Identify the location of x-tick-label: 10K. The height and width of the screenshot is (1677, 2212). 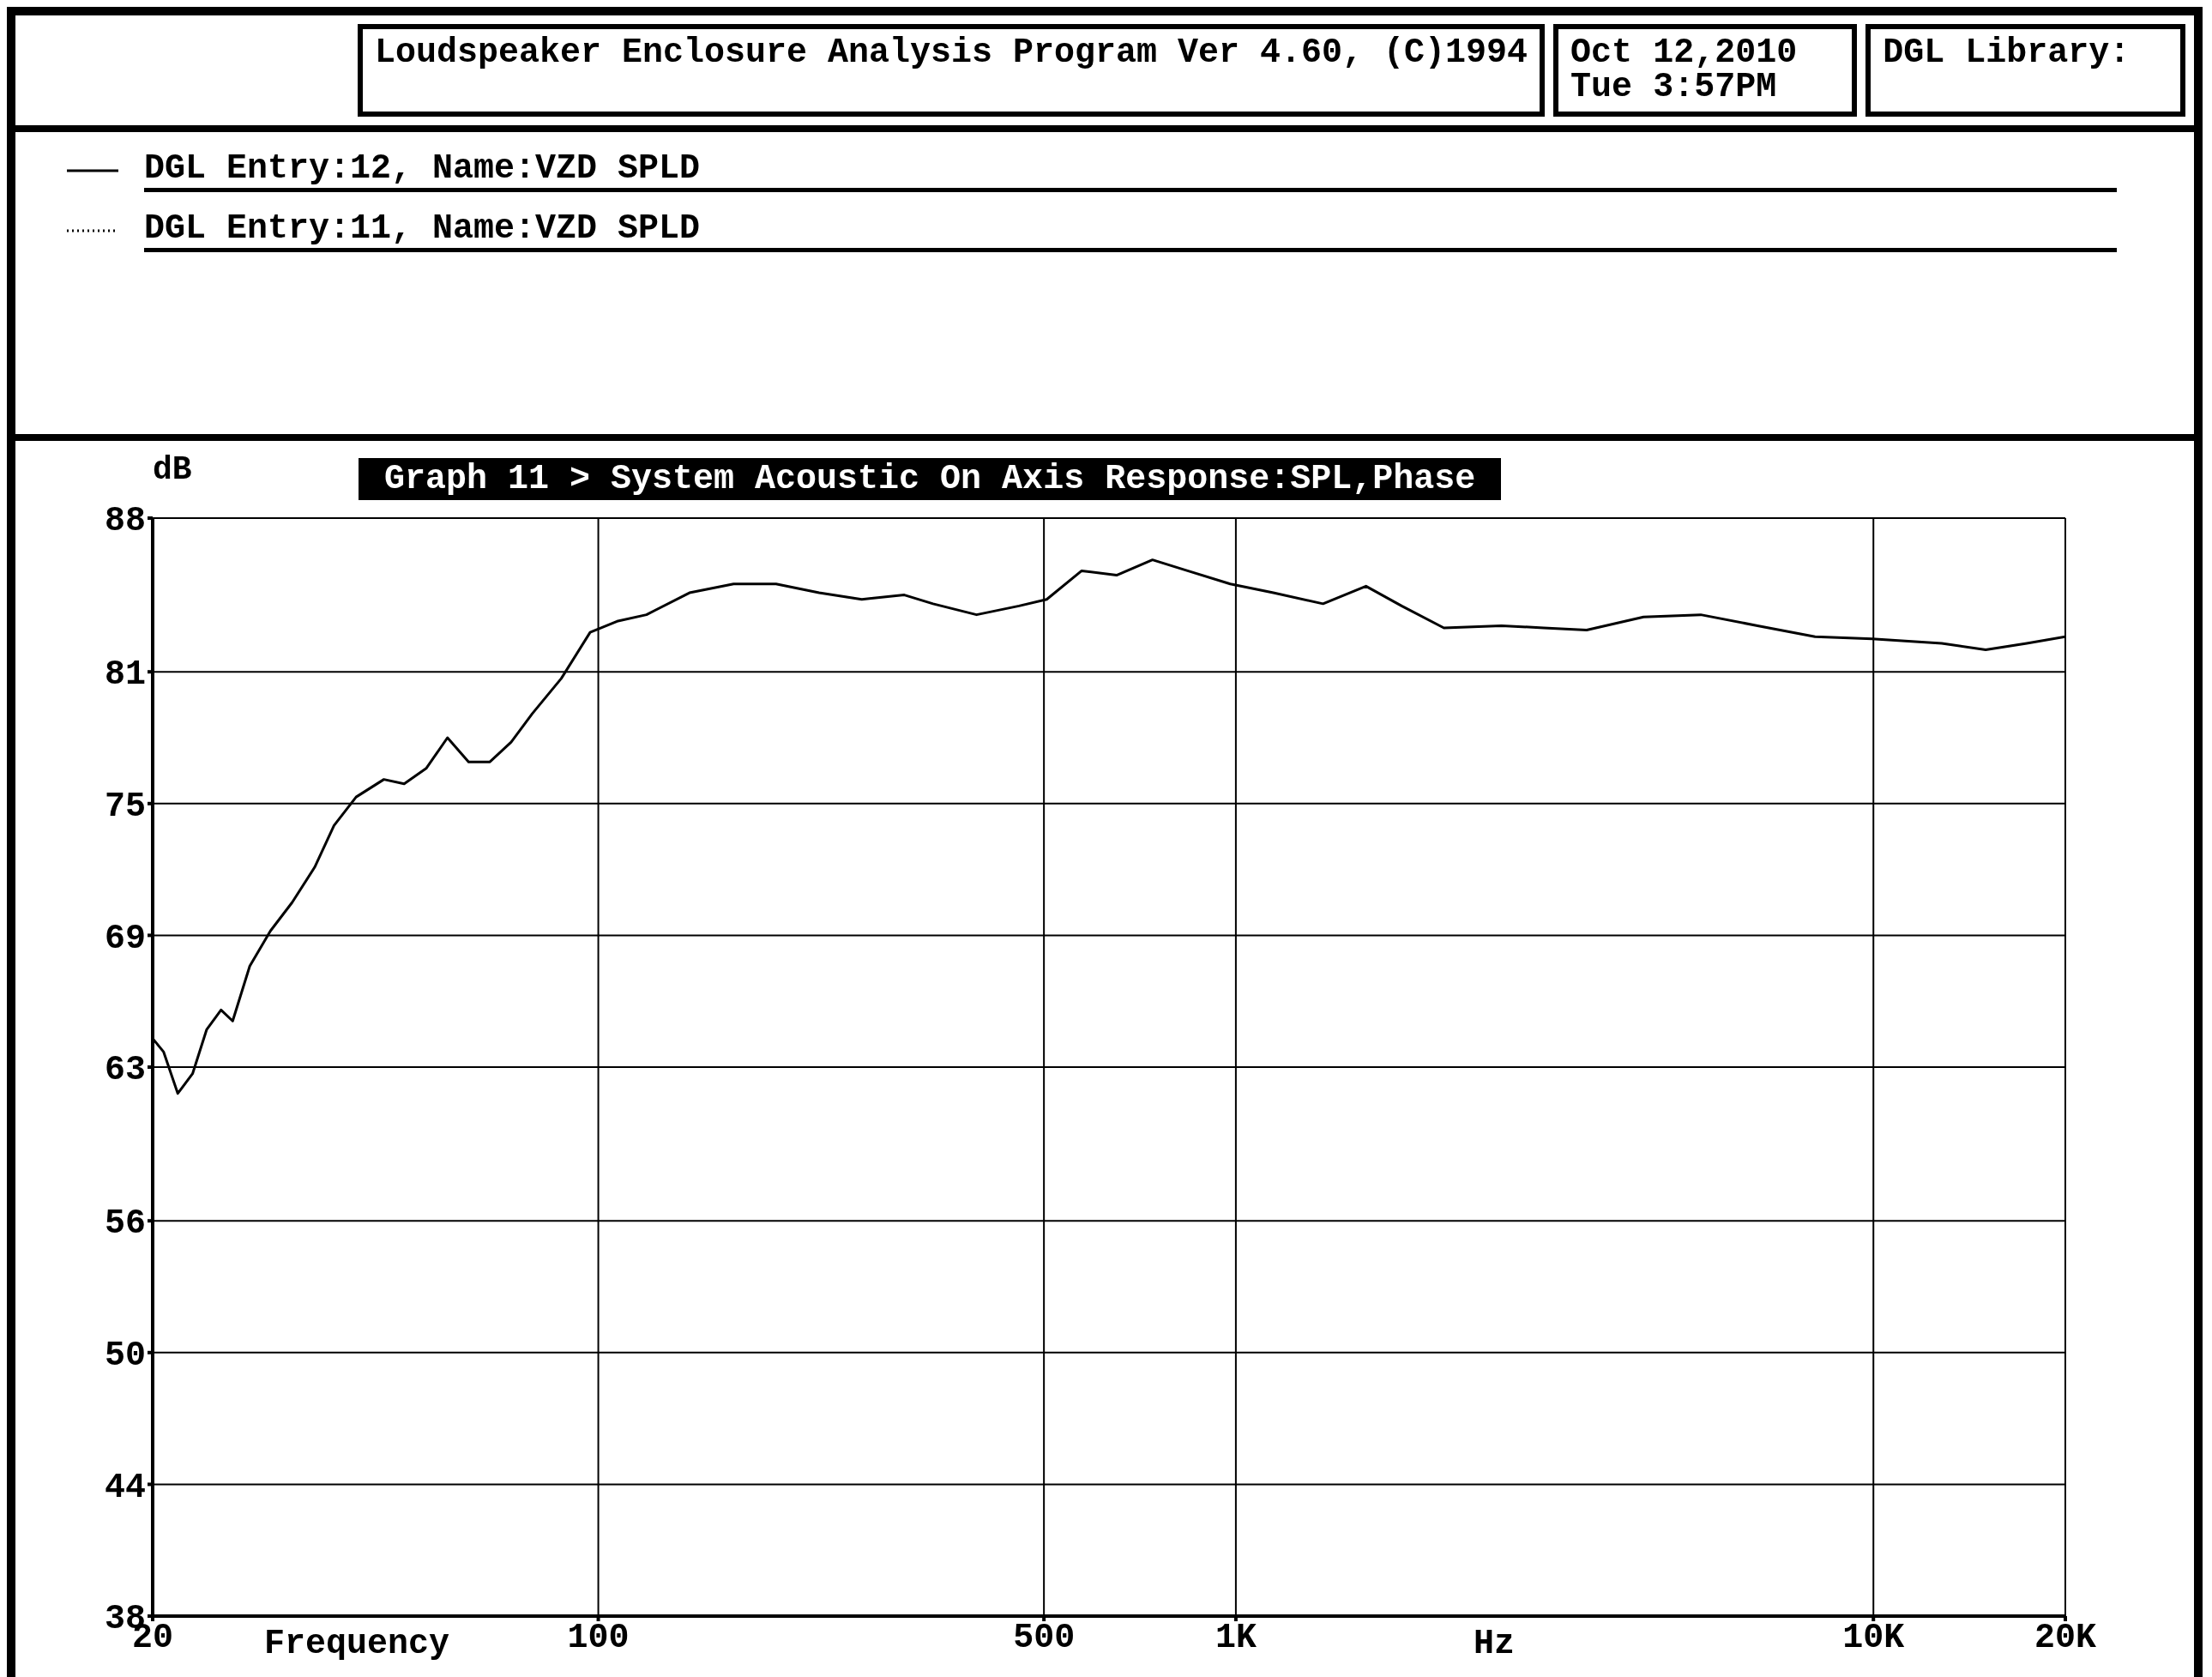
(1873, 1638).